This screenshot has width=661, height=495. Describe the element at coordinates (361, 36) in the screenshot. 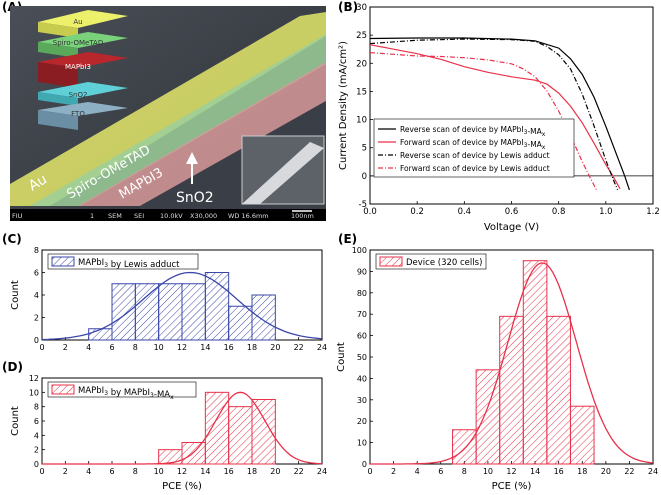

I see `y-tick-label: 25` at that location.